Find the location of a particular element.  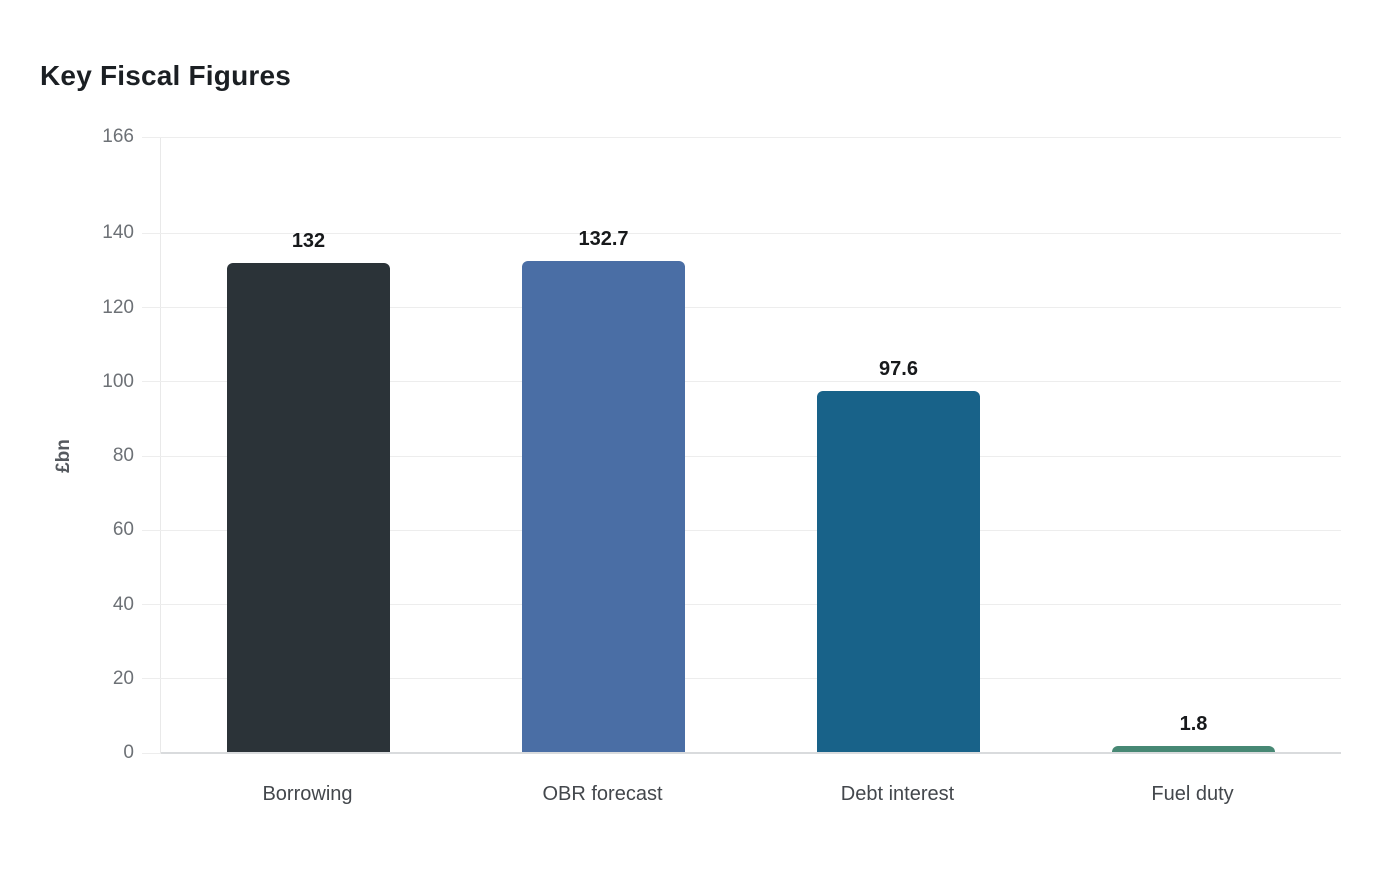

x-tick-label: Borrowing is located at coordinates (307, 794).